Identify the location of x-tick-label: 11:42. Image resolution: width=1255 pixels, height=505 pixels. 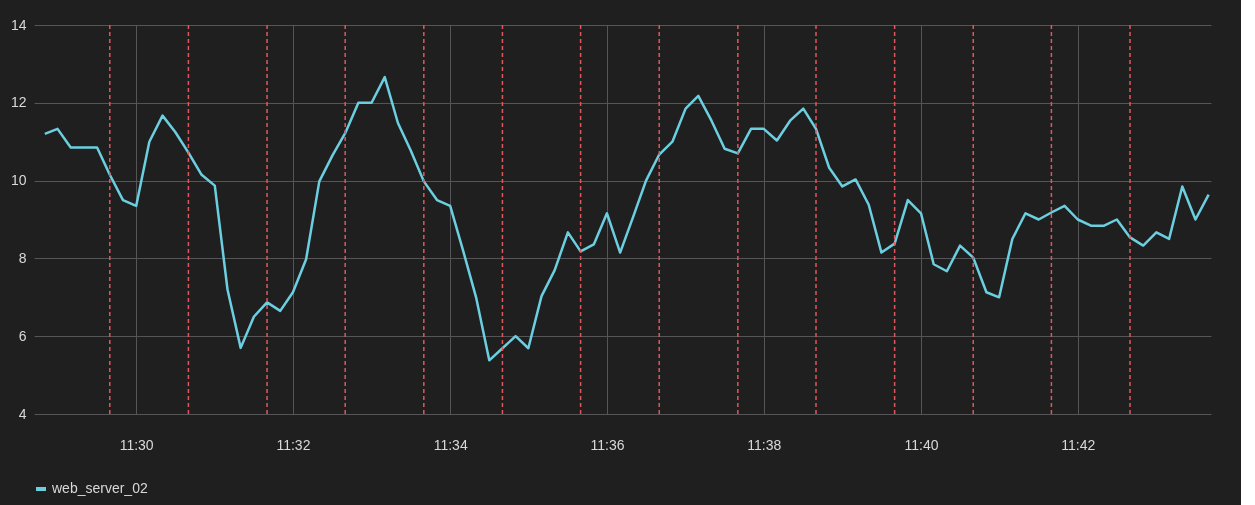
(1078, 444).